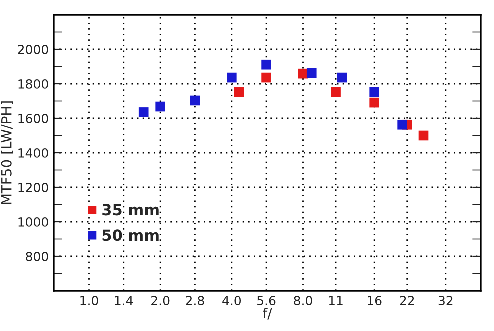 This screenshot has height=331, width=494. Describe the element at coordinates (124, 301) in the screenshot. I see `x-tick-label: 1.4` at that location.